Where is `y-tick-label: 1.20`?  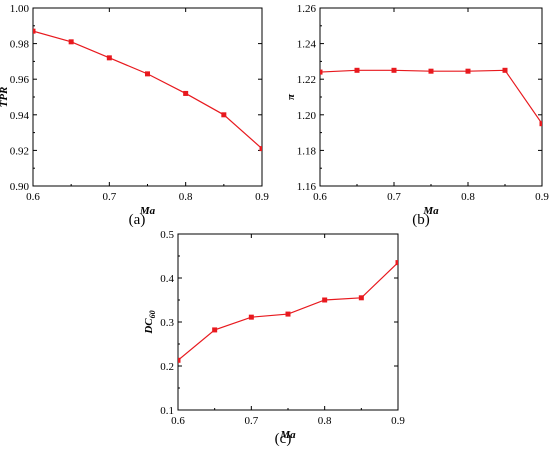 y-tick-label: 1.20 is located at coordinates (307, 116).